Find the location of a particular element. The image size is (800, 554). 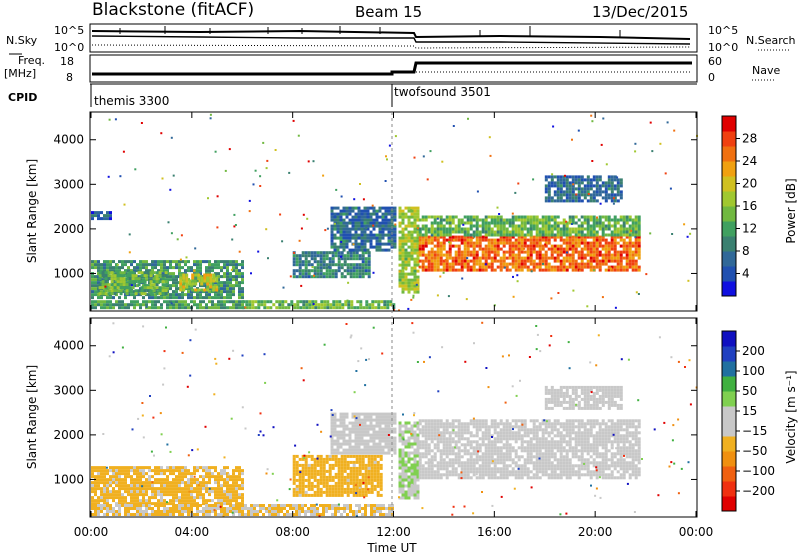

nave-label: Nave is located at coordinates (766, 70).